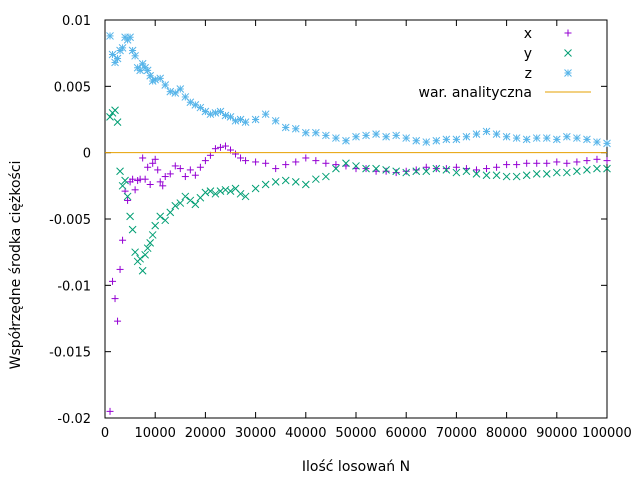 Image resolution: width=640 pixels, height=480 pixels. Describe the element at coordinates (155, 433) in the screenshot. I see `x-tick-label: 10000` at that location.